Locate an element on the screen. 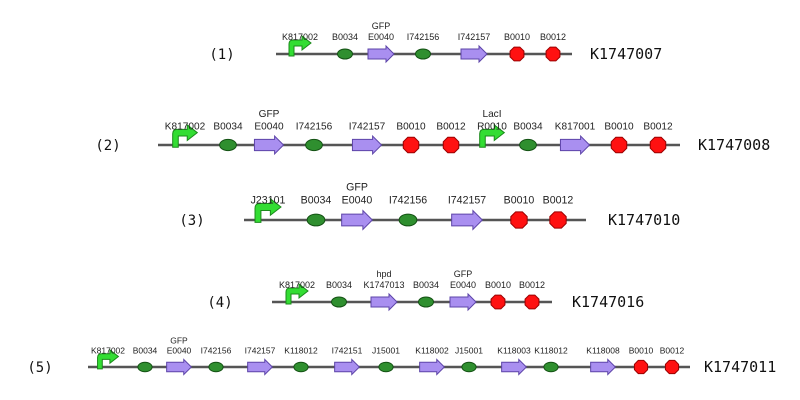  construct-id: K1747011 is located at coordinates (740, 367).